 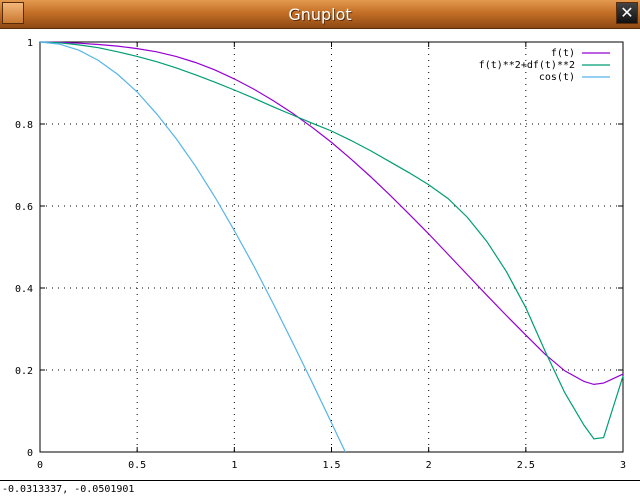 I want to click on x-tick-label: 0, so click(x=40, y=465).